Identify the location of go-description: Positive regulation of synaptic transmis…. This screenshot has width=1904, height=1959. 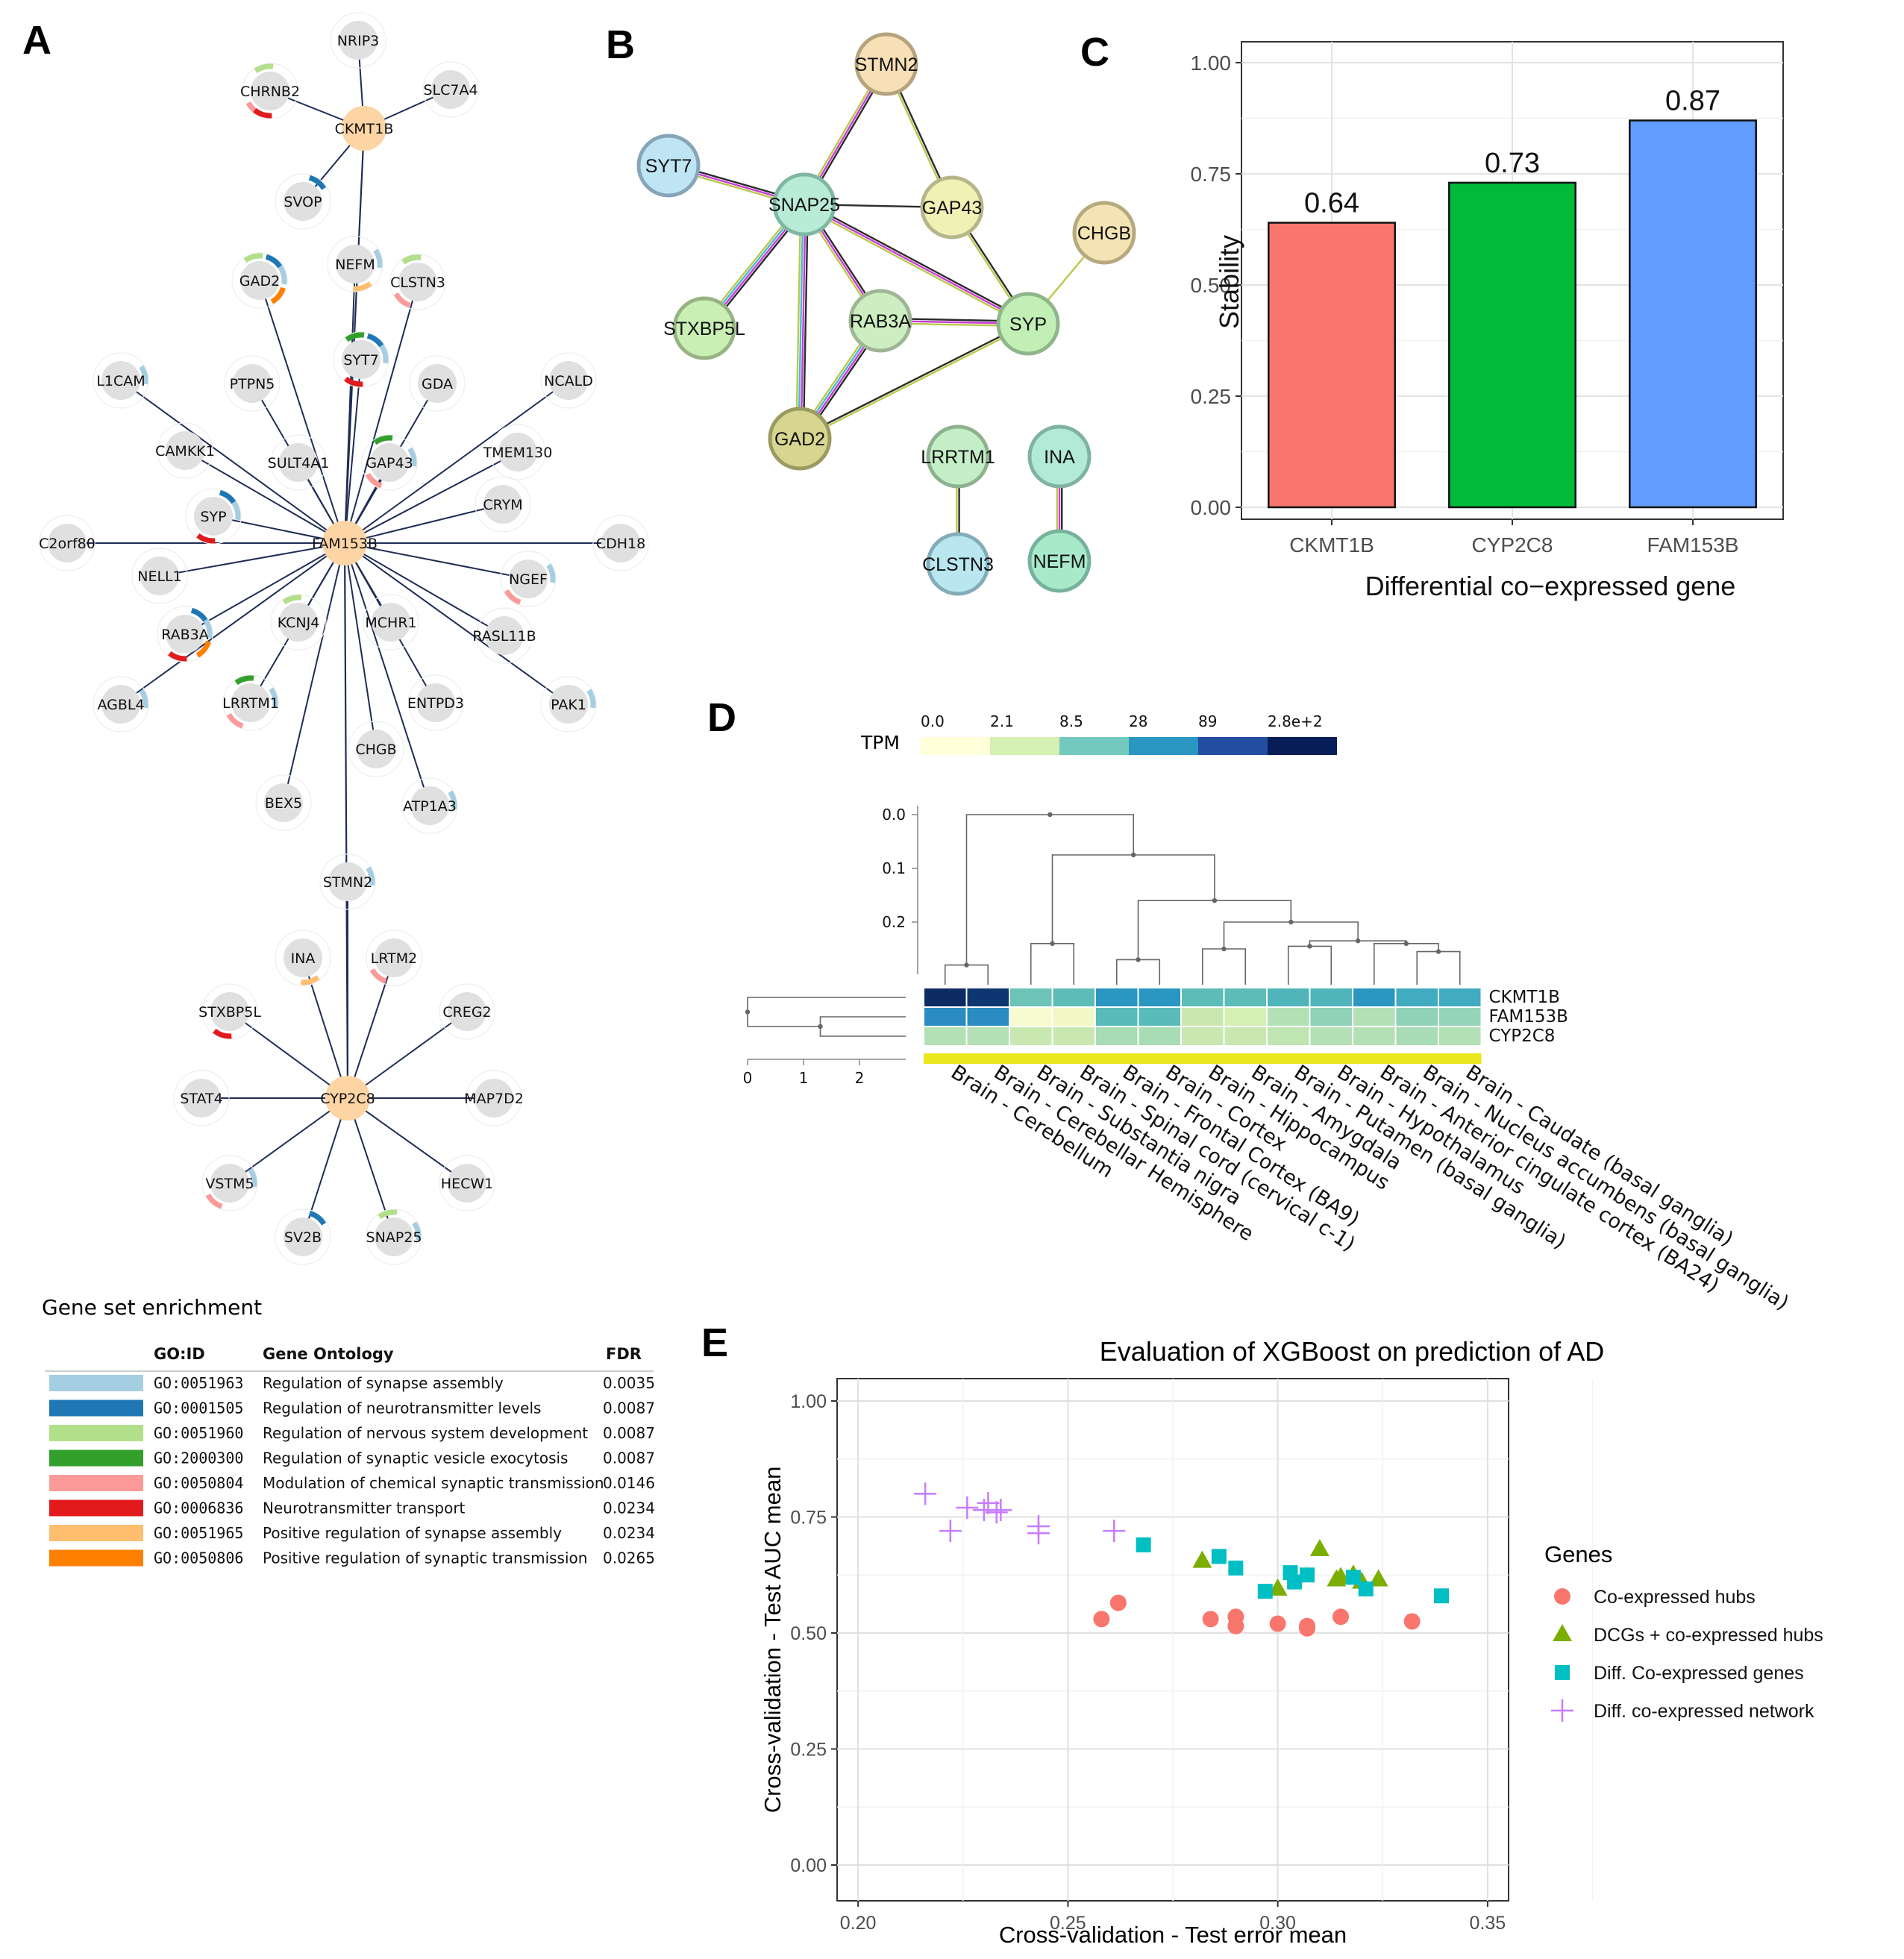
(425, 1558).